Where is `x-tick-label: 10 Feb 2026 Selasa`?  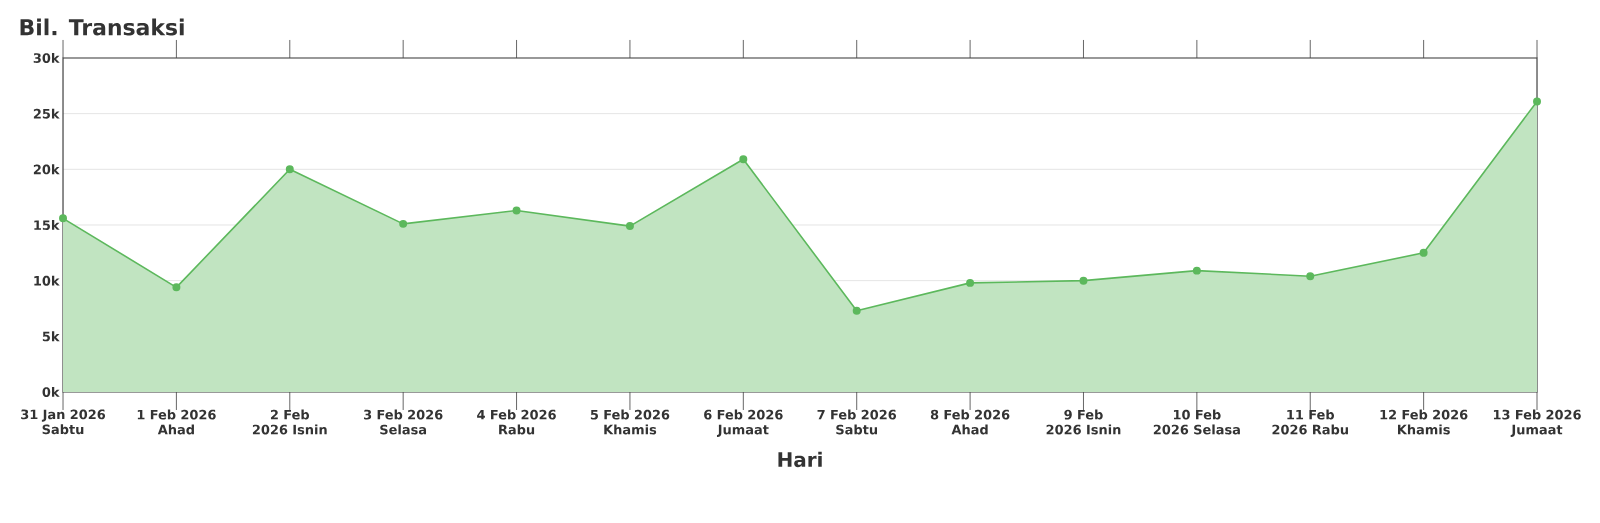
x-tick-label: 10 Feb 2026 Selasa is located at coordinates (1196, 422).